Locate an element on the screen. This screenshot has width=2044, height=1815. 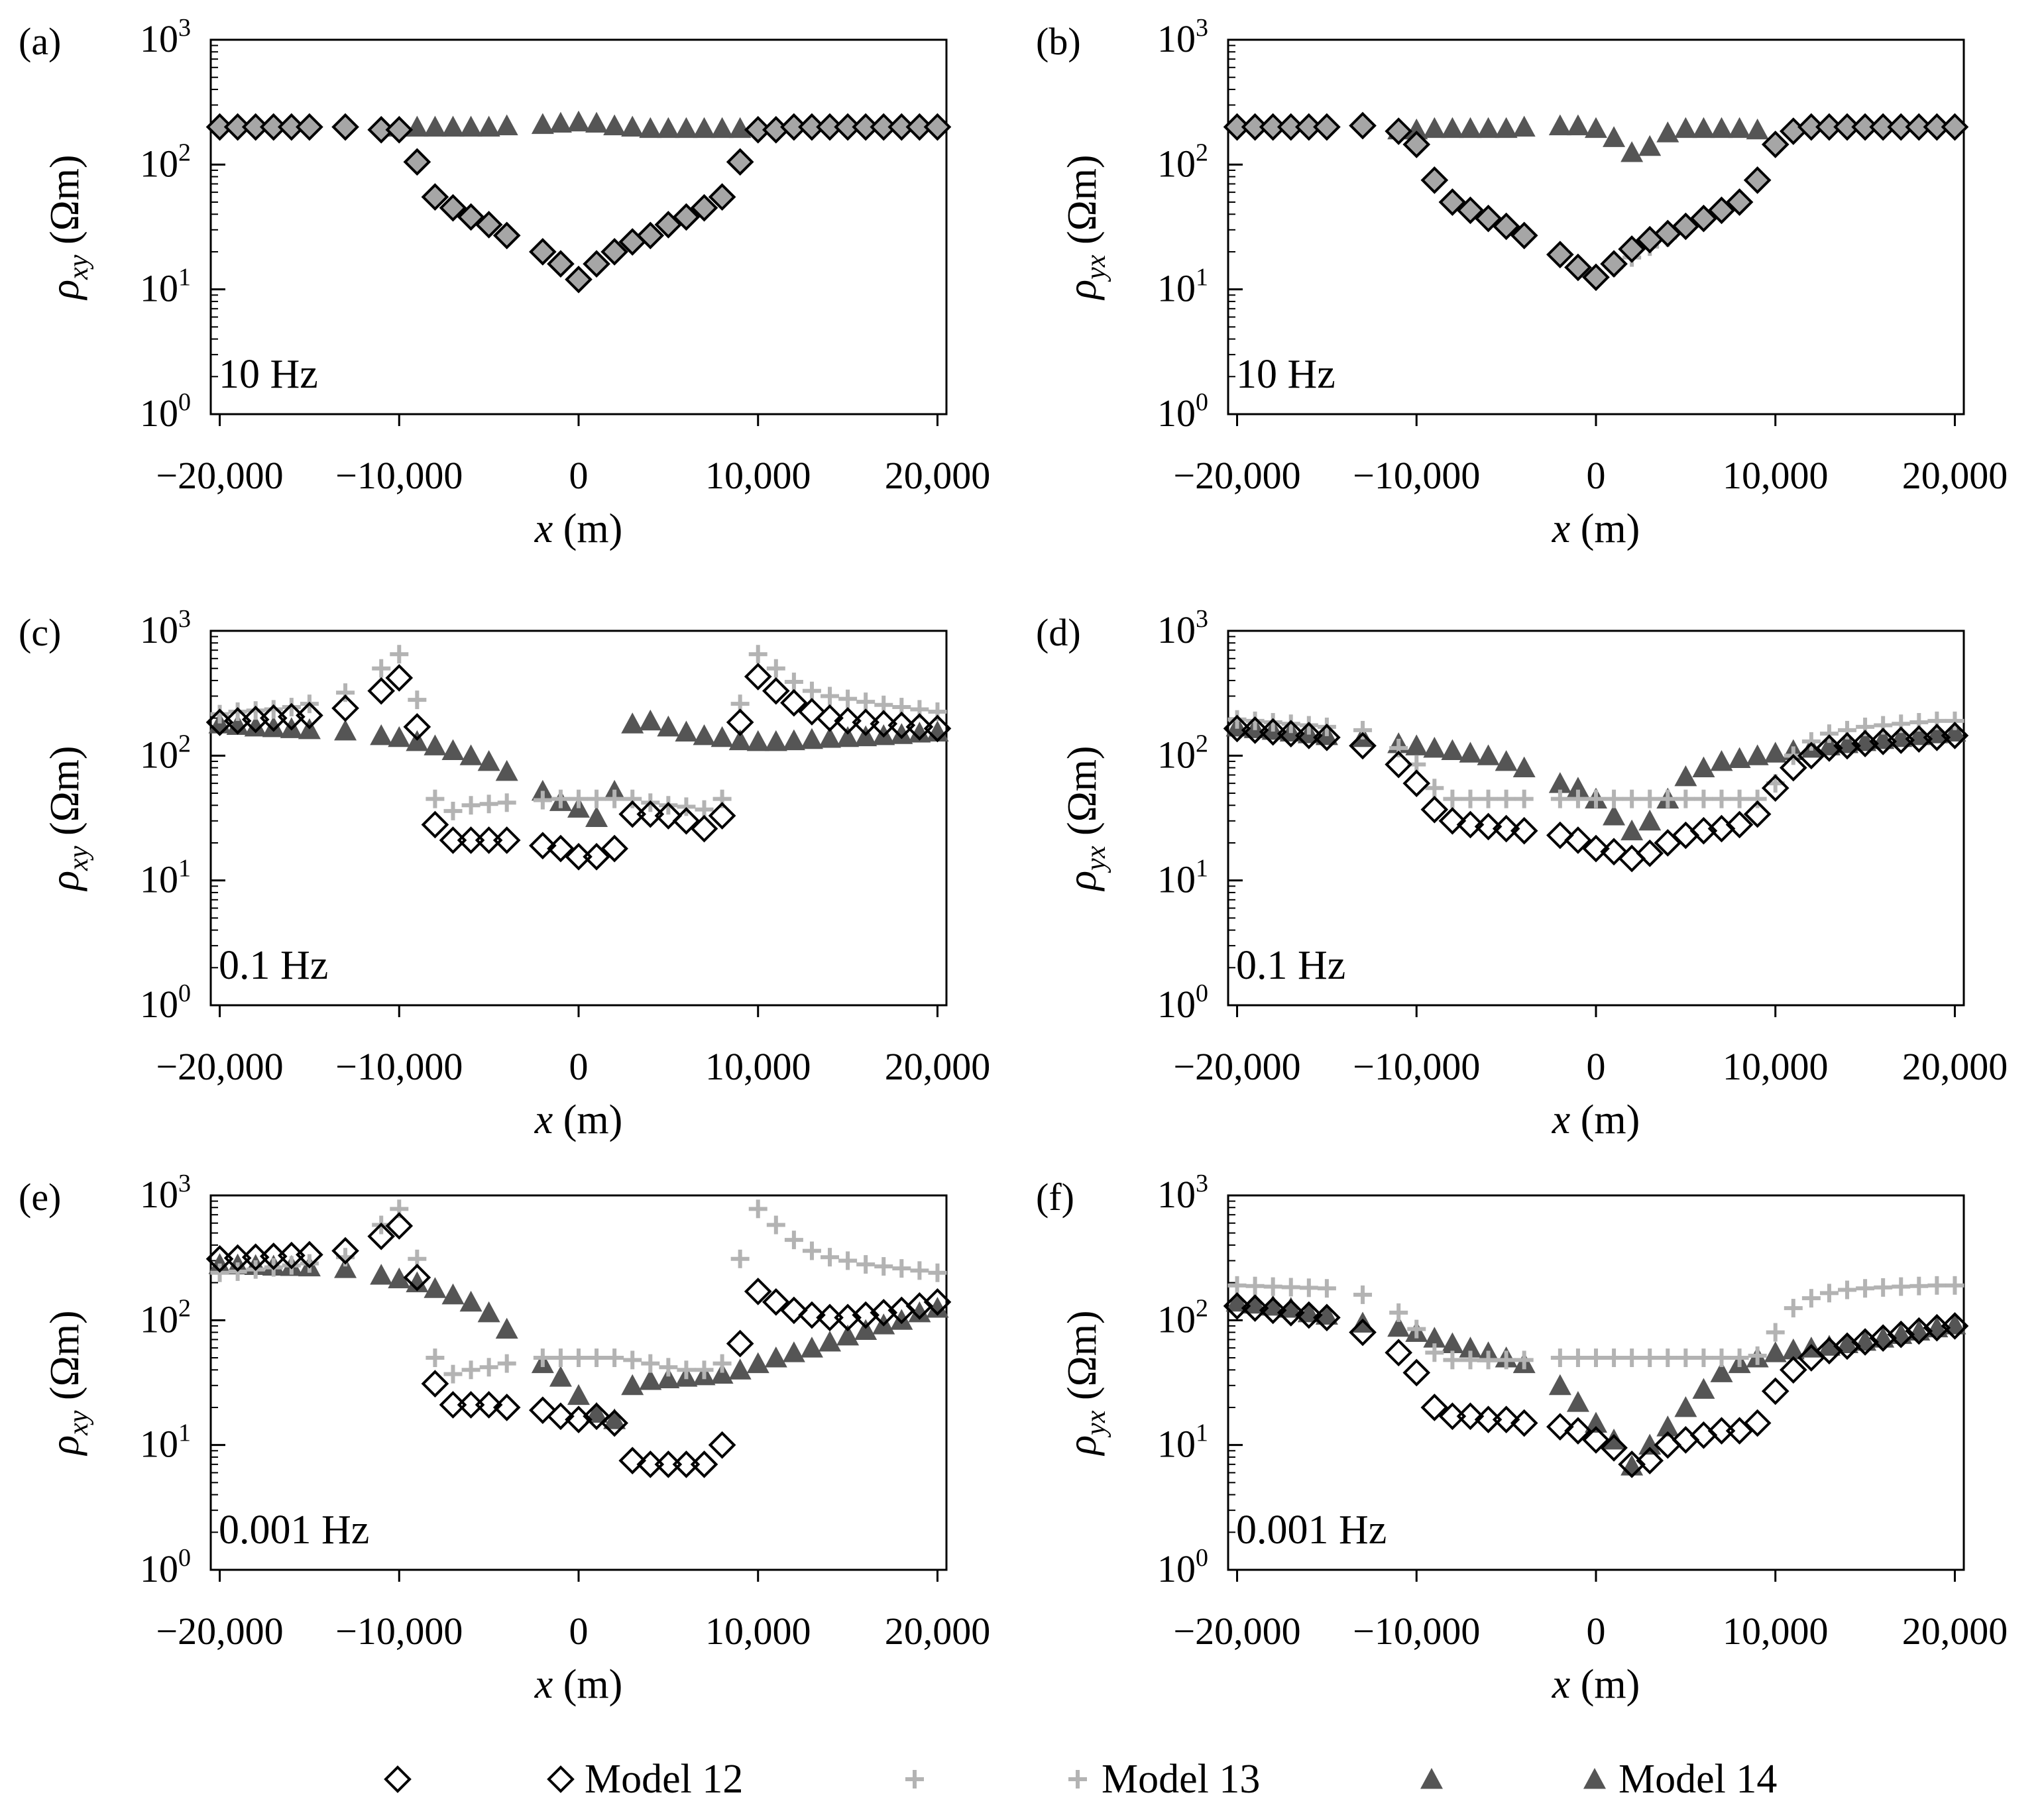
panel-label: (f) is located at coordinates (1055, 1197).